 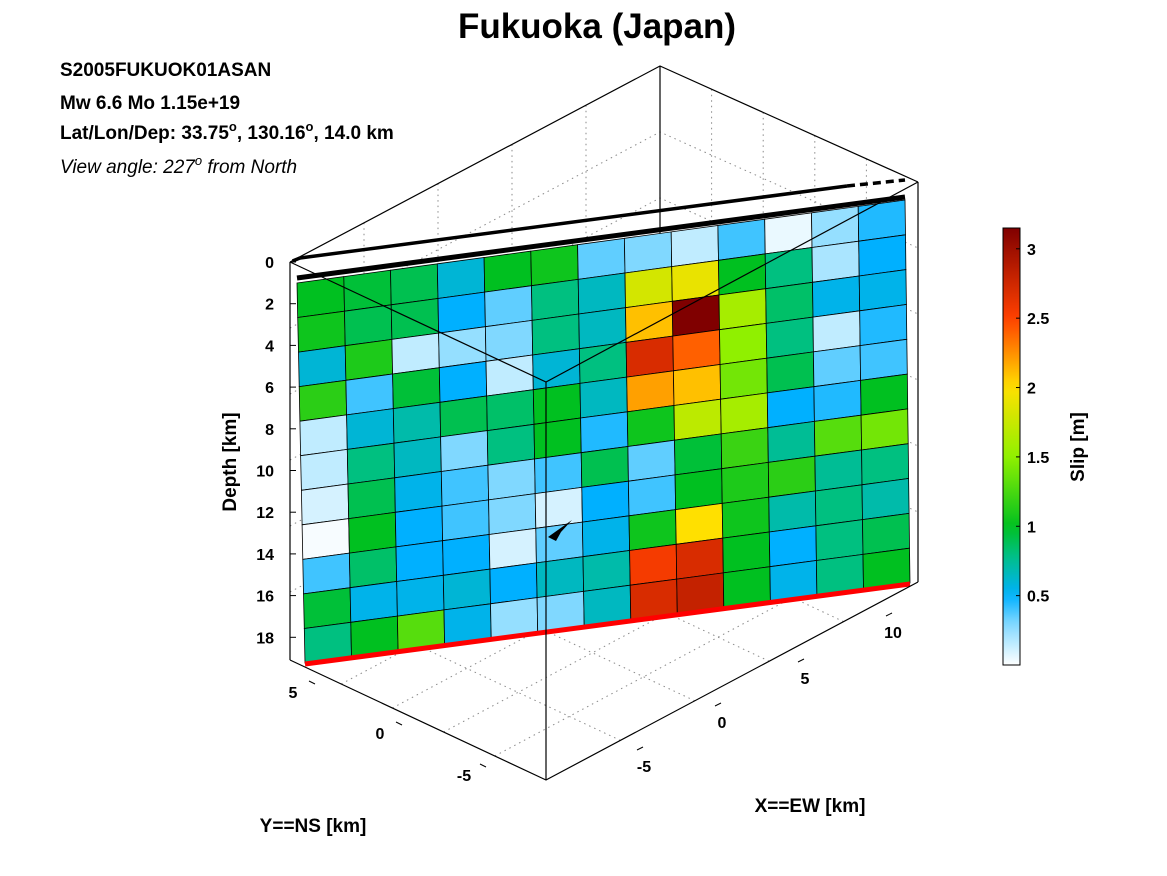 I want to click on colorbar-tick-label: 2, so click(x=1031, y=389).